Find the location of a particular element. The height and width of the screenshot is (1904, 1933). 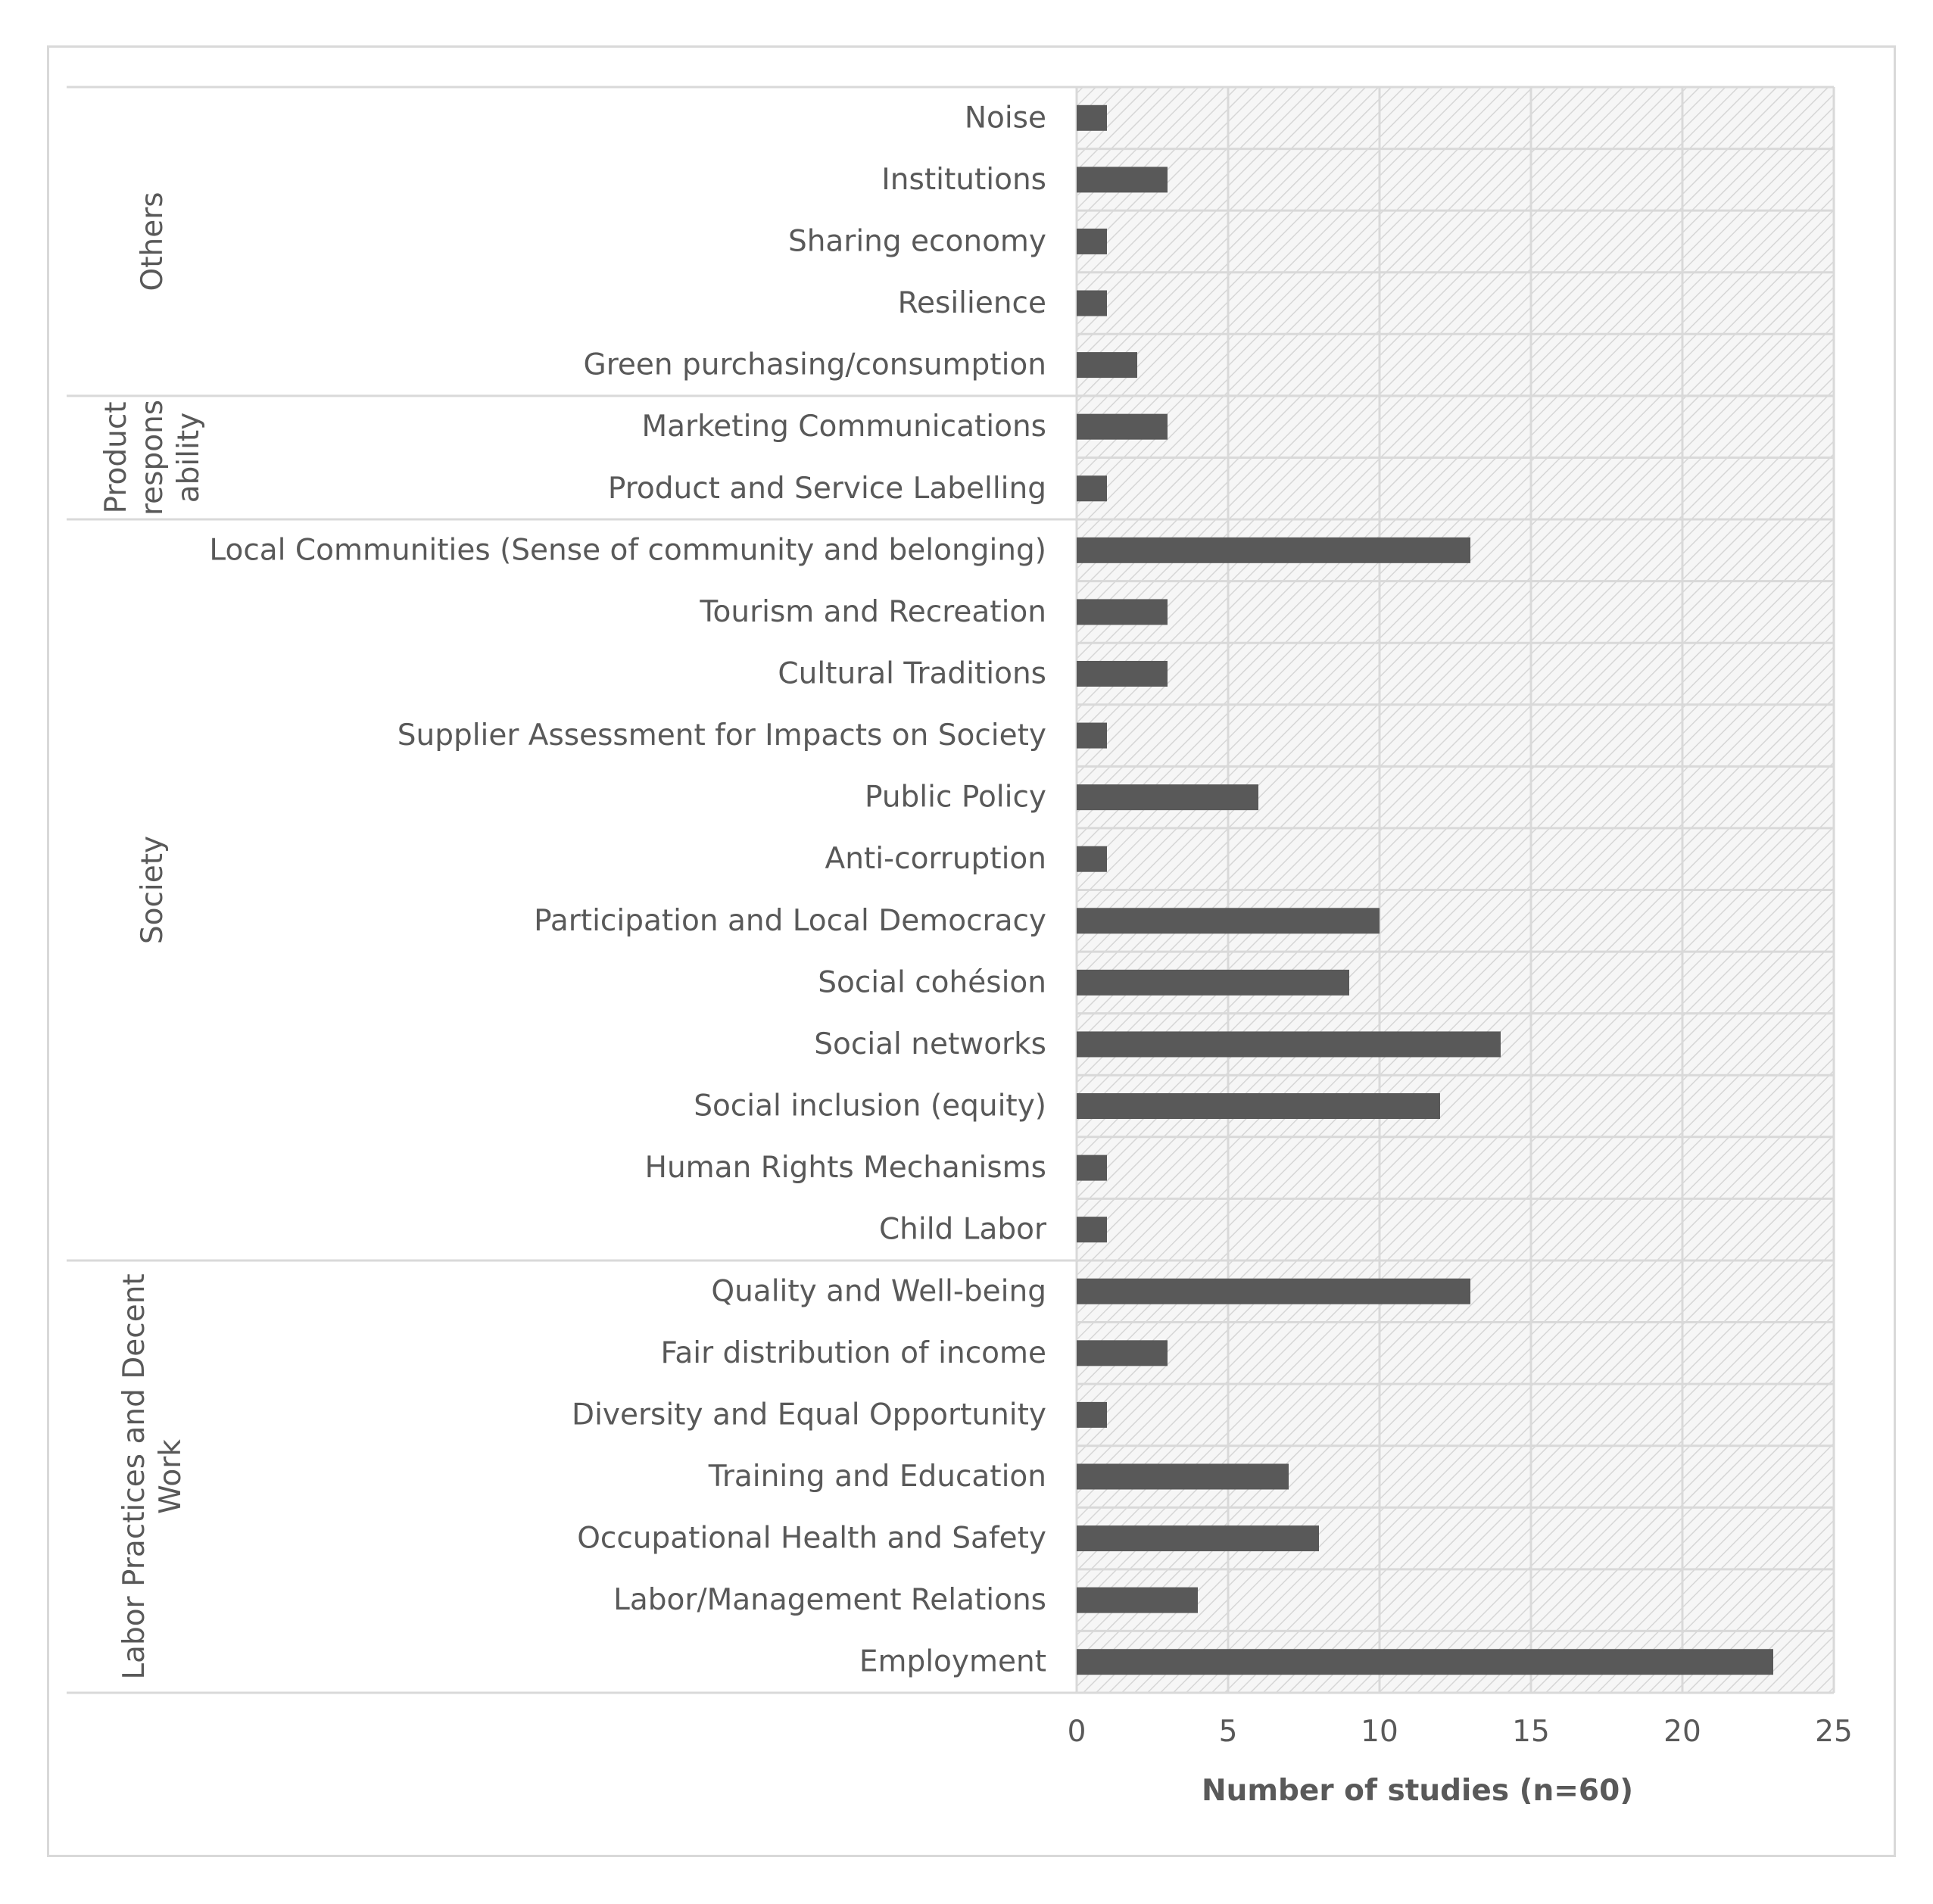

group-label-line: Work is located at coordinates (171, 1476).